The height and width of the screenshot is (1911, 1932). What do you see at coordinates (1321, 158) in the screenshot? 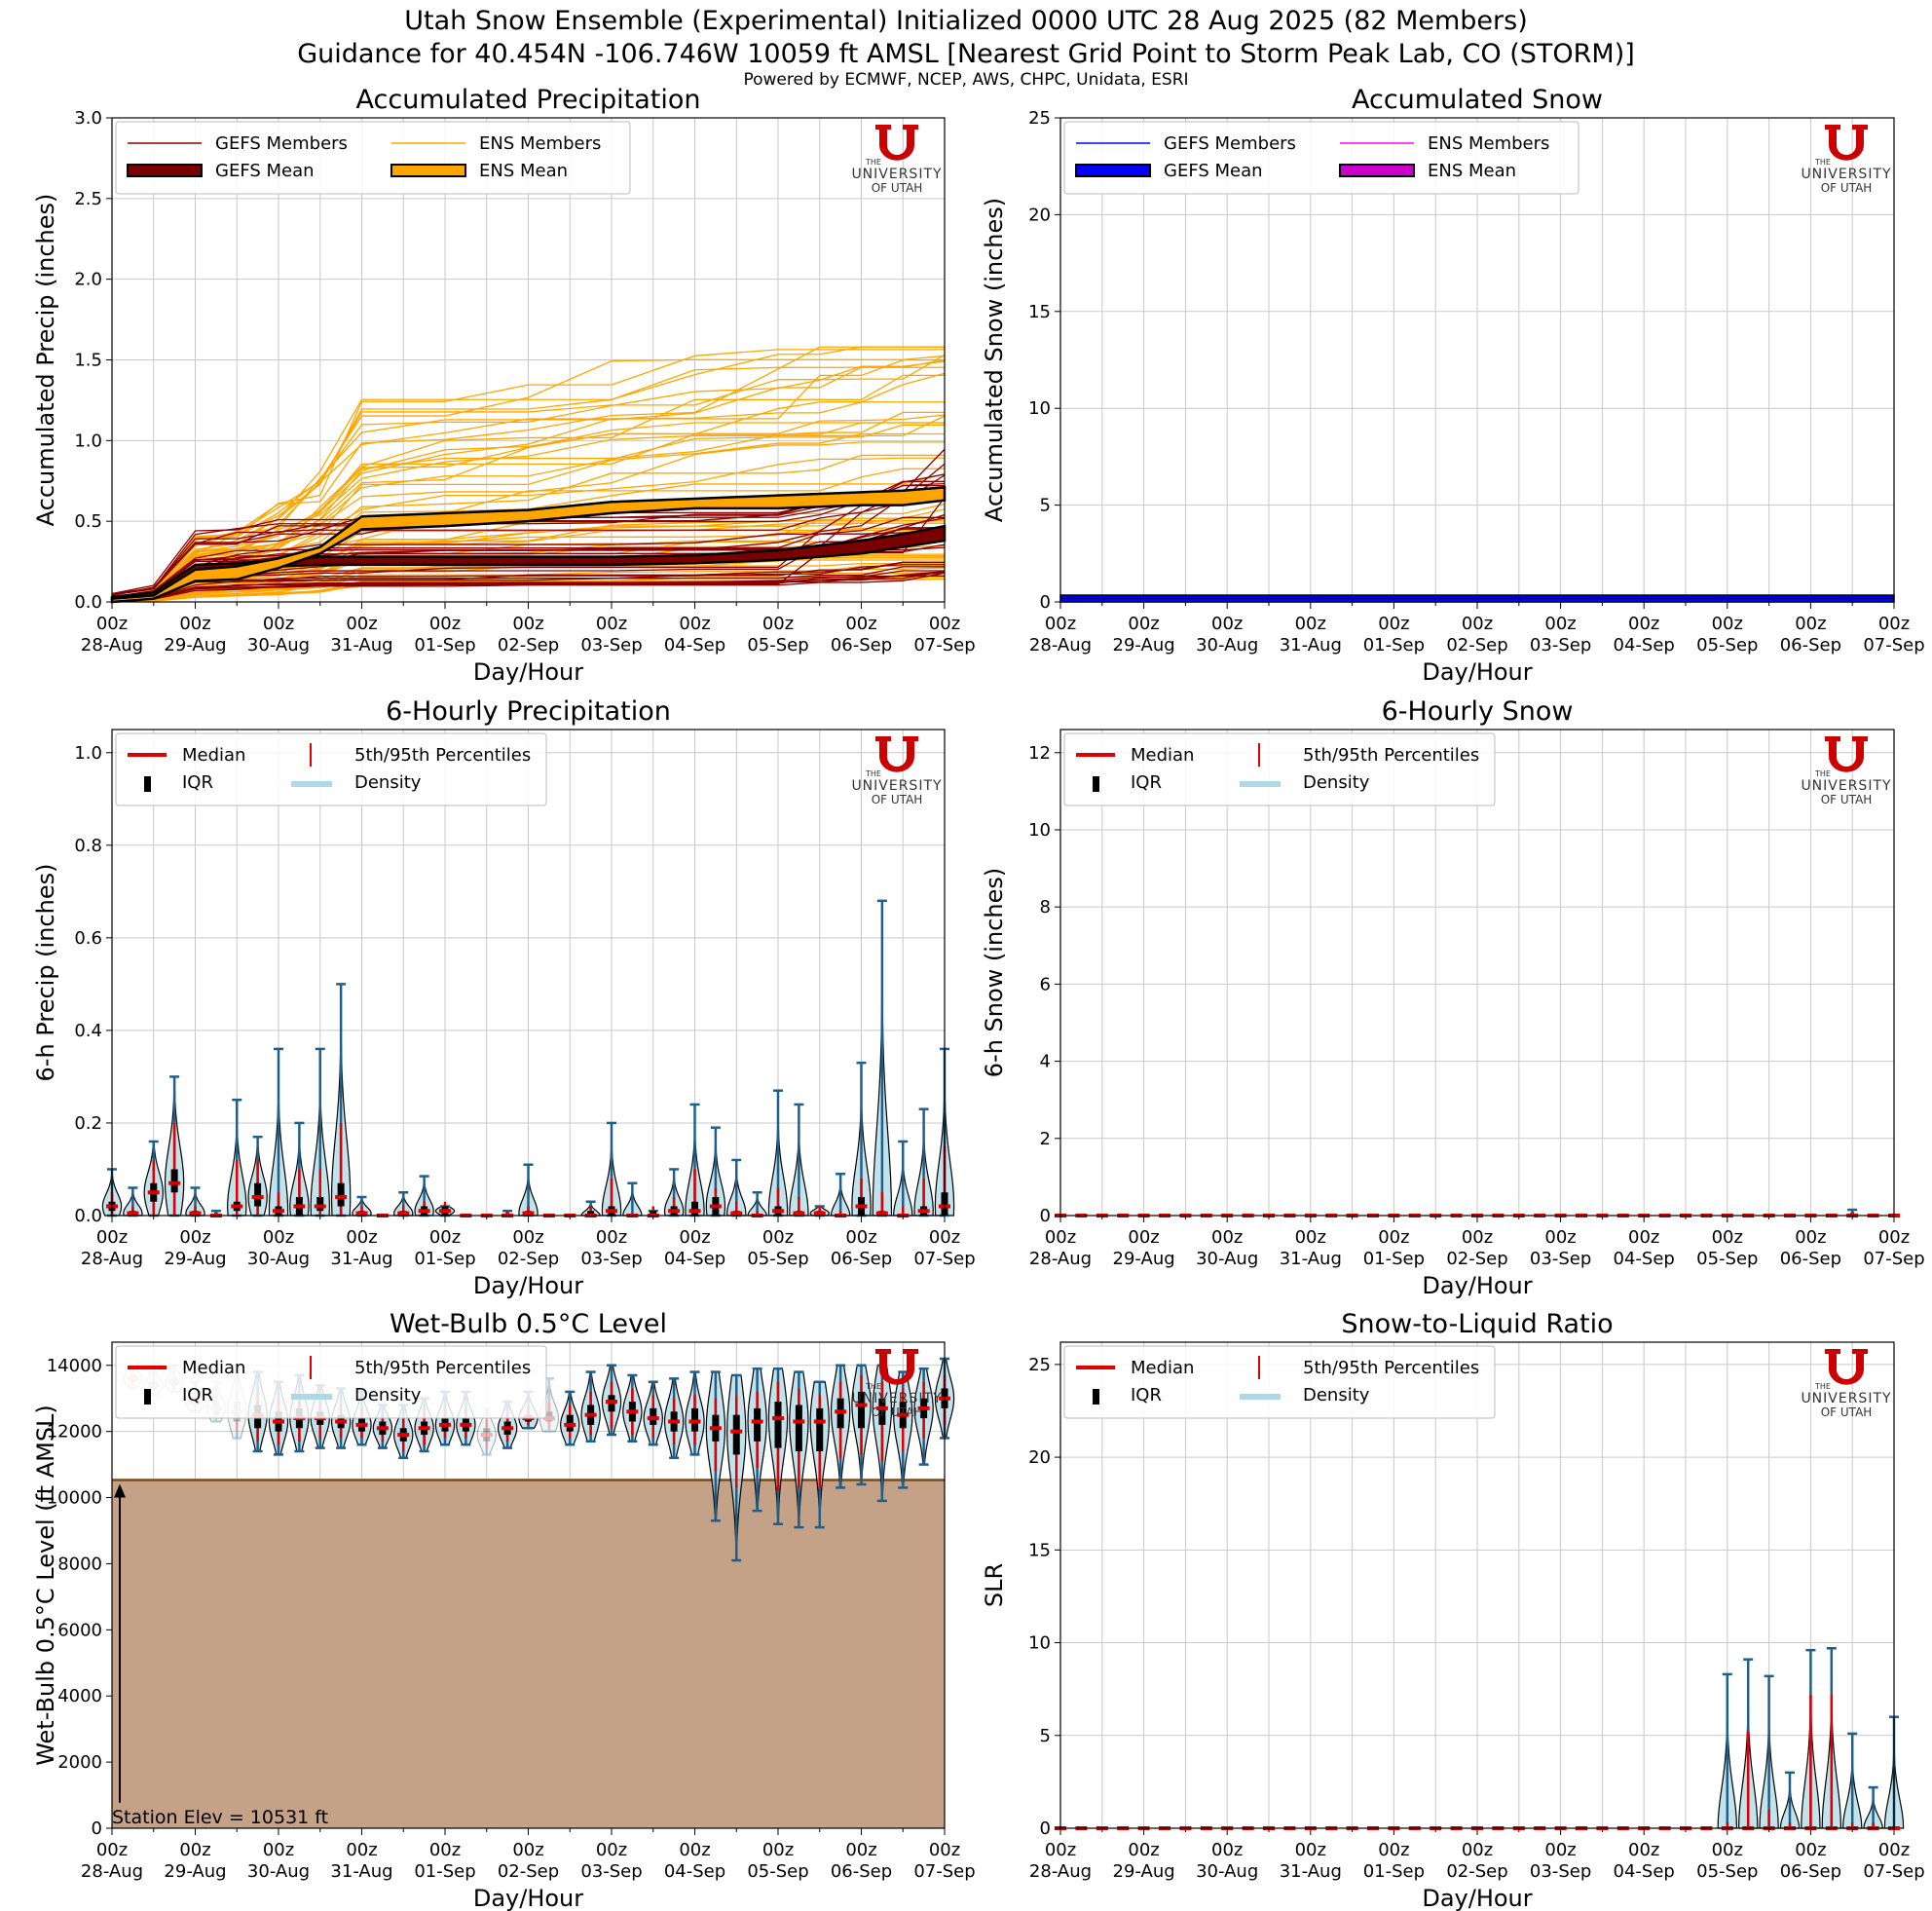
I see `line-legend: GEFS Members ENS Members GEFS Mean ENS Mean` at bounding box center [1321, 158].